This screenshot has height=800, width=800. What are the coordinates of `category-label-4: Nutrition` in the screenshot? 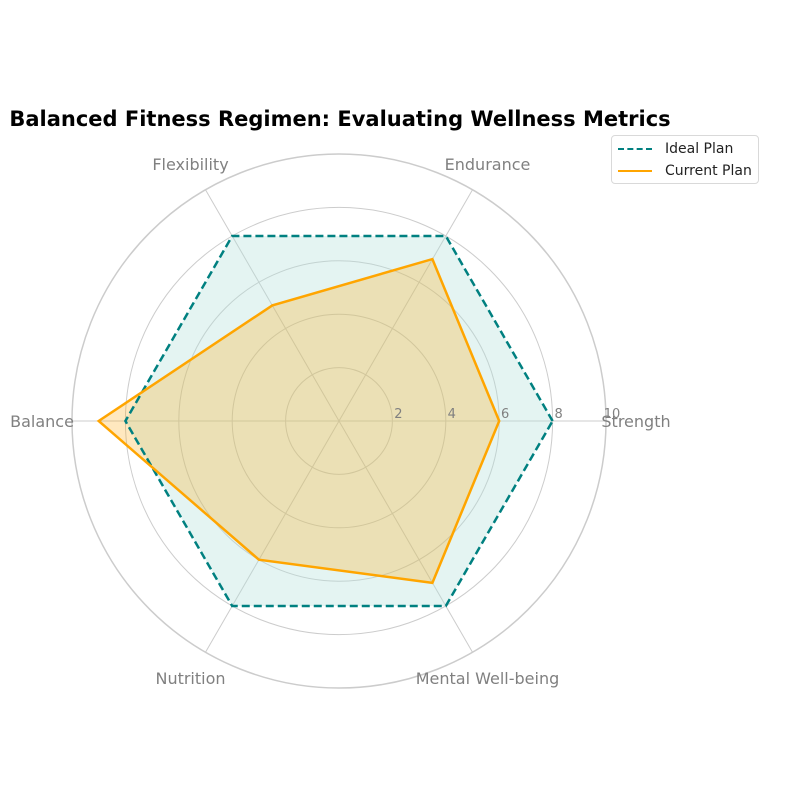 It's located at (190, 678).